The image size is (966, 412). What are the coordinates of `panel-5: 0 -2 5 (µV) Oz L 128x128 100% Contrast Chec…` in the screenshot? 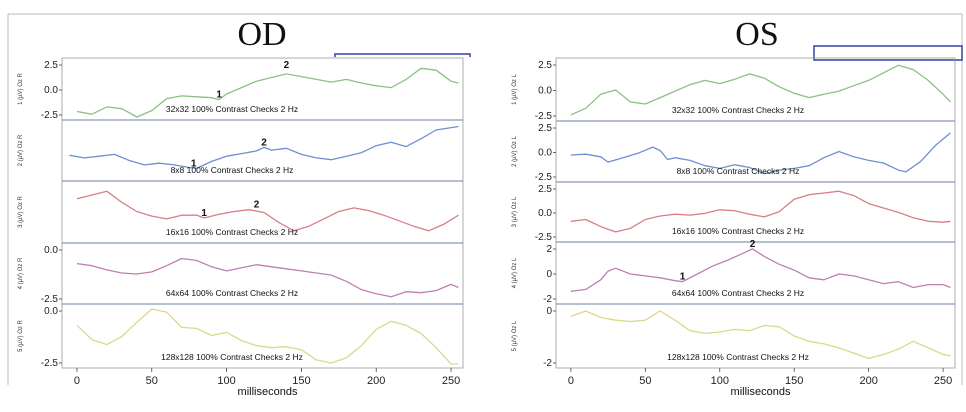 It's located at (731, 337).